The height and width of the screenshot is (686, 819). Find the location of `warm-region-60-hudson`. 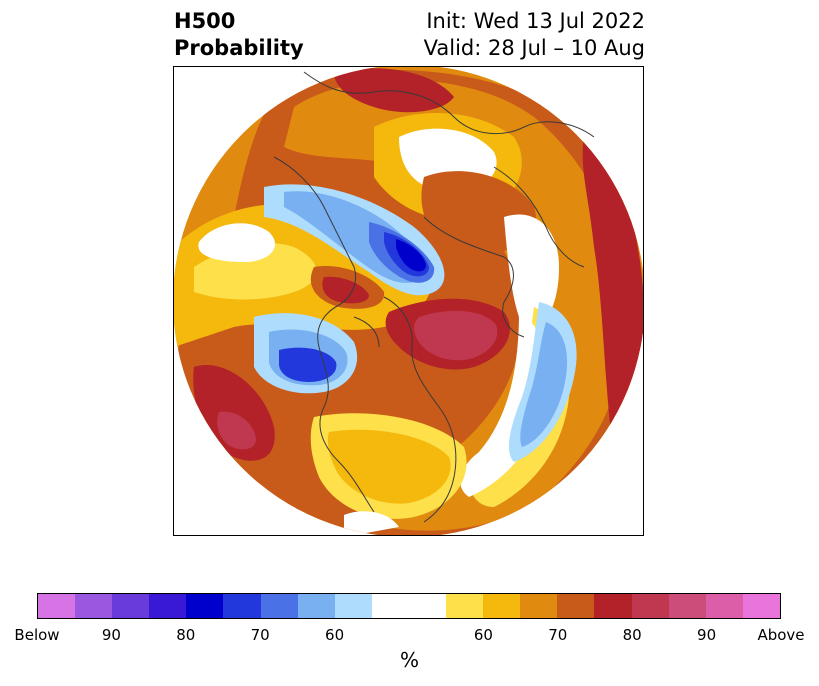

warm-region-60-hudson is located at coordinates (345, 290).